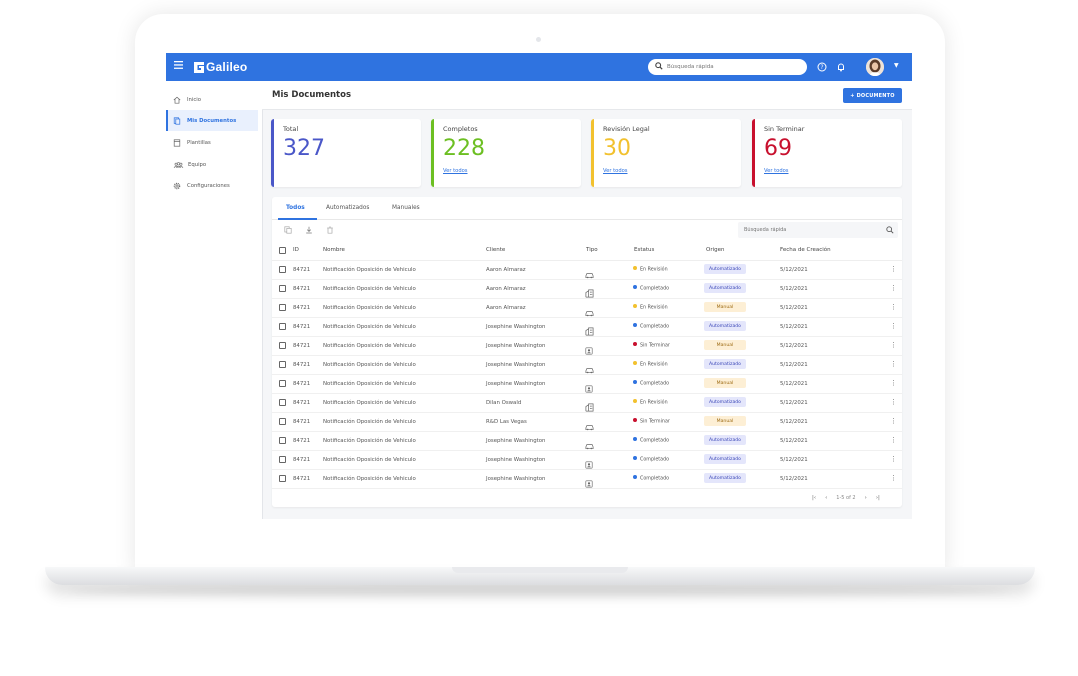 The width and height of the screenshot is (1078, 676). I want to click on sidebar-item-inicio: Inicio, so click(212, 99).